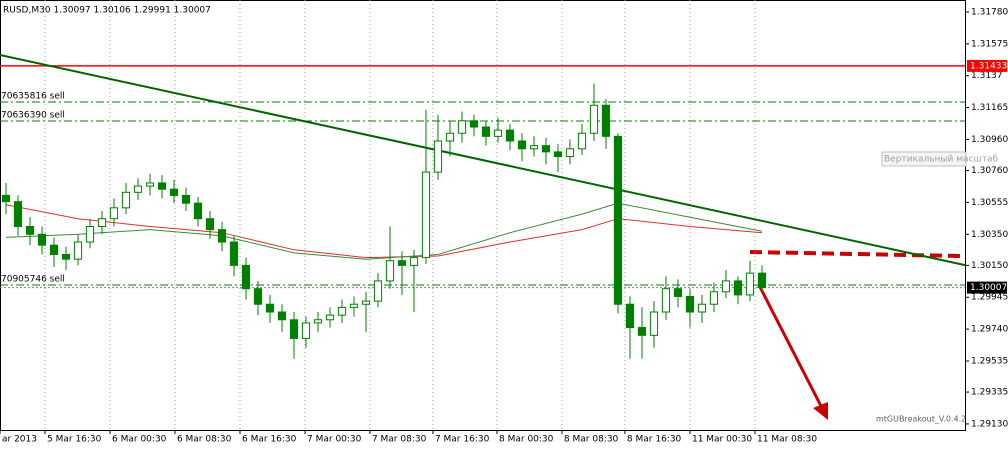  What do you see at coordinates (989, 44) in the screenshot?
I see `y-tick-label: 1.31575` at bounding box center [989, 44].